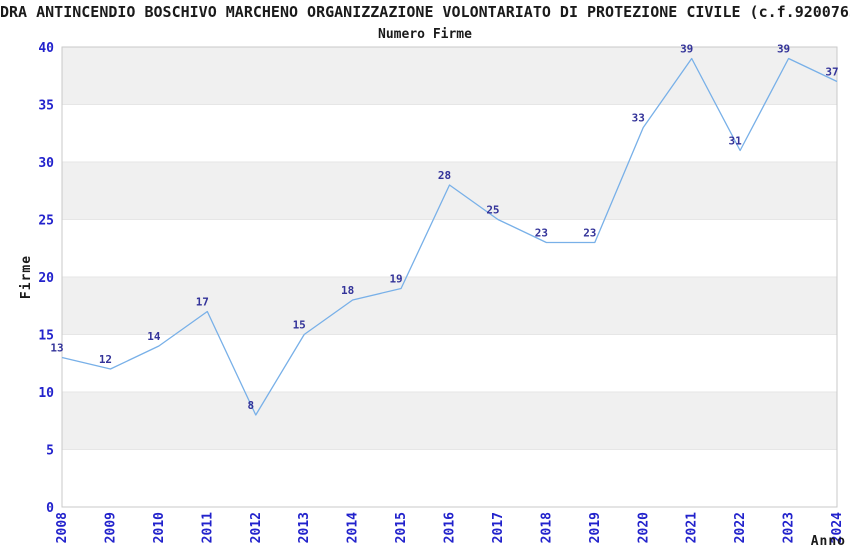 This screenshot has width=850, height=550. What do you see at coordinates (444, 175) in the screenshot?
I see `data-label: 28` at bounding box center [444, 175].